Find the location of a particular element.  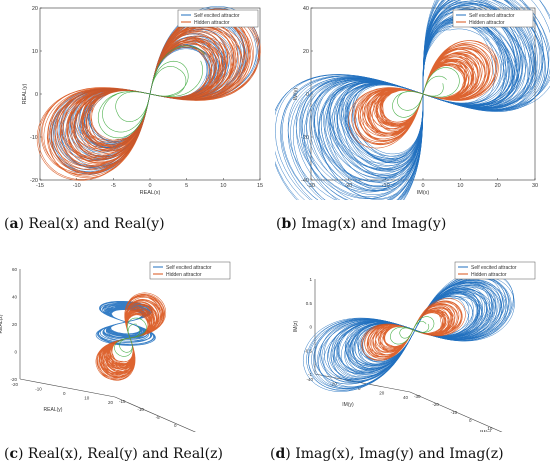

caption-a-letter: a is located at coordinates (14, 224).